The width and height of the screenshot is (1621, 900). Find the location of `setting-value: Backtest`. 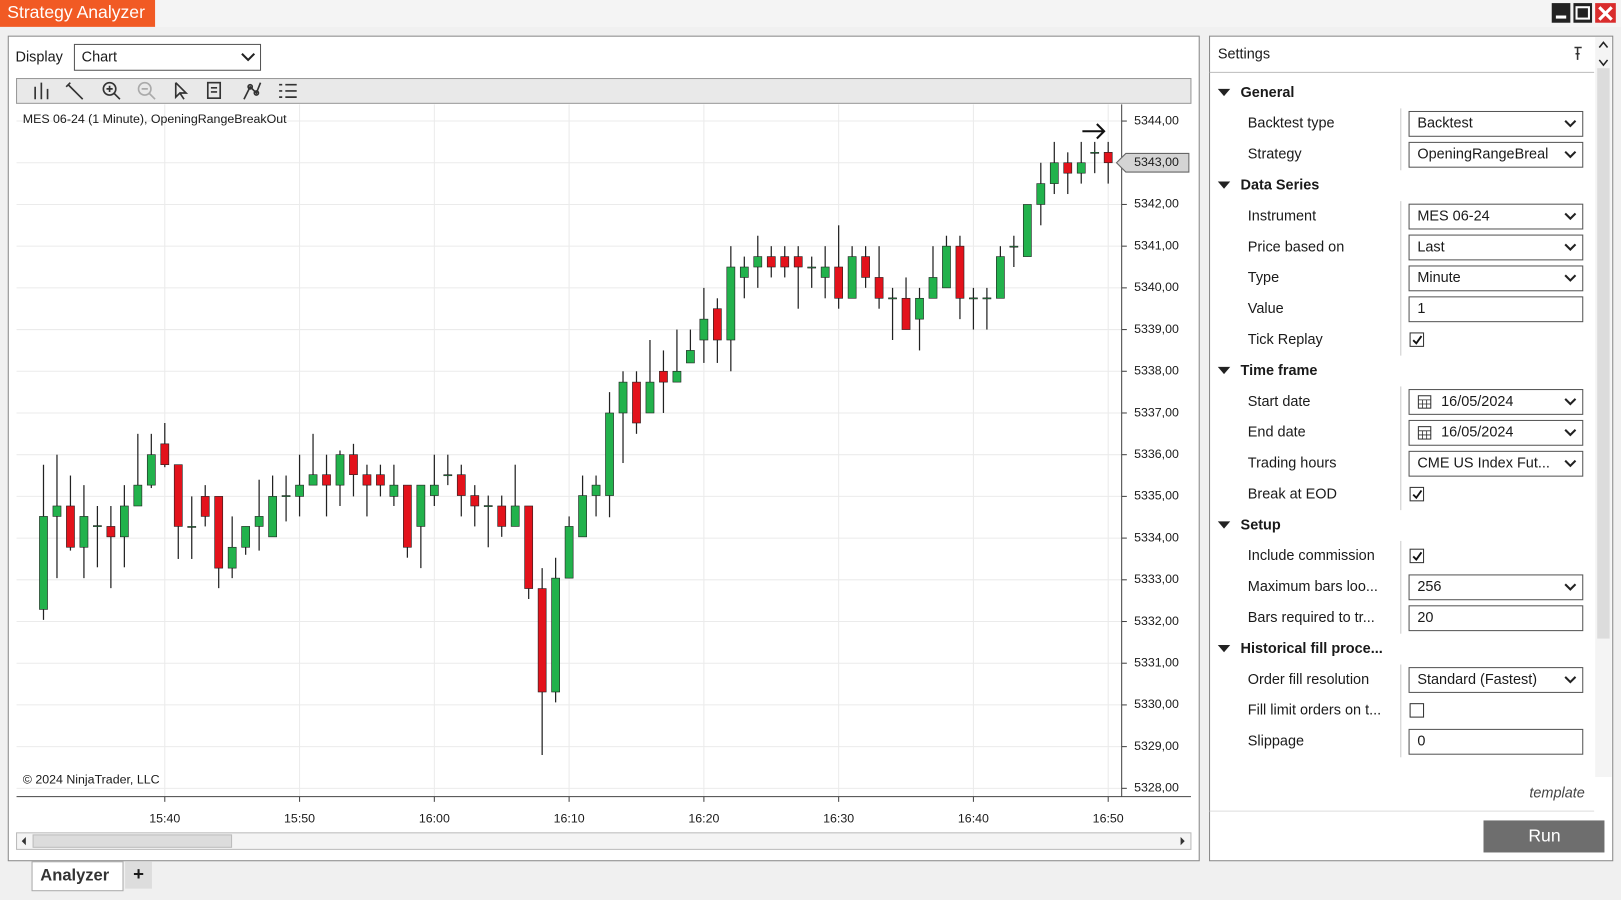

setting-value: Backtest is located at coordinates (1444, 124).